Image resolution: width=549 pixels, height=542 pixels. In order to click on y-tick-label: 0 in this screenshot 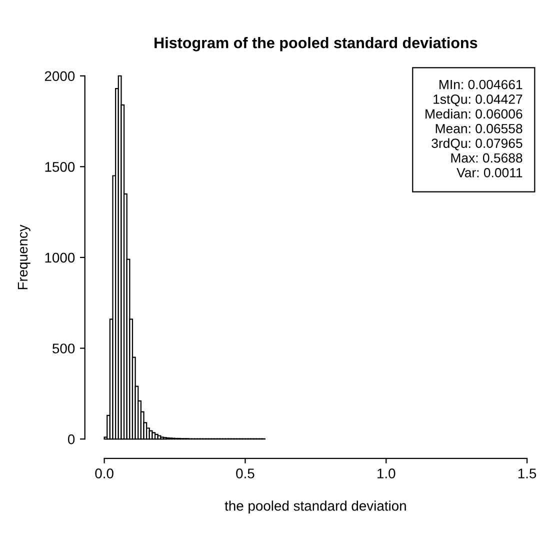, I will do `click(71, 439)`.